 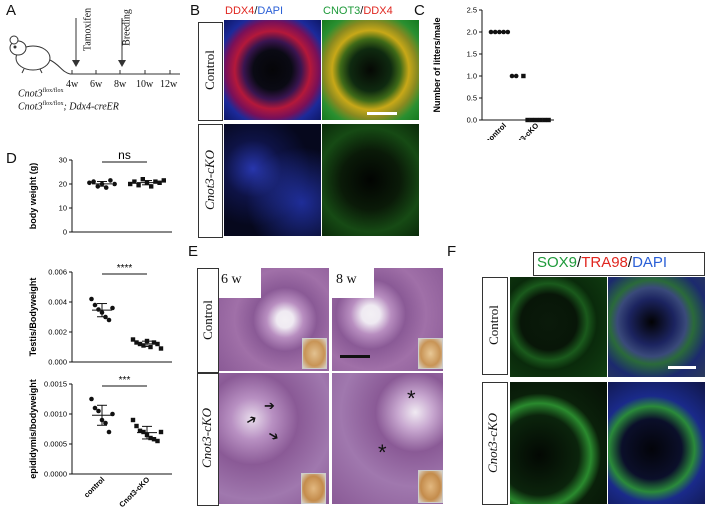 I want to click on testis-photo-control-6w, so click(x=314, y=353).